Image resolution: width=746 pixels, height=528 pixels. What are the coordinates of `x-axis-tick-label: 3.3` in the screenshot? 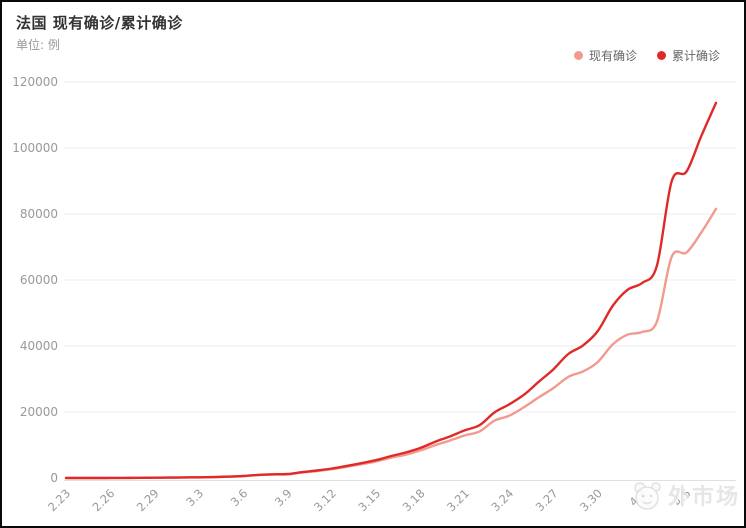 It's located at (194, 497).